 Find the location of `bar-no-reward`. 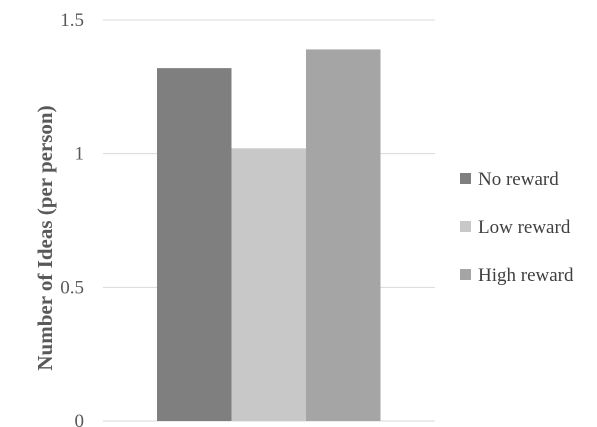

bar-no-reward is located at coordinates (194, 245).